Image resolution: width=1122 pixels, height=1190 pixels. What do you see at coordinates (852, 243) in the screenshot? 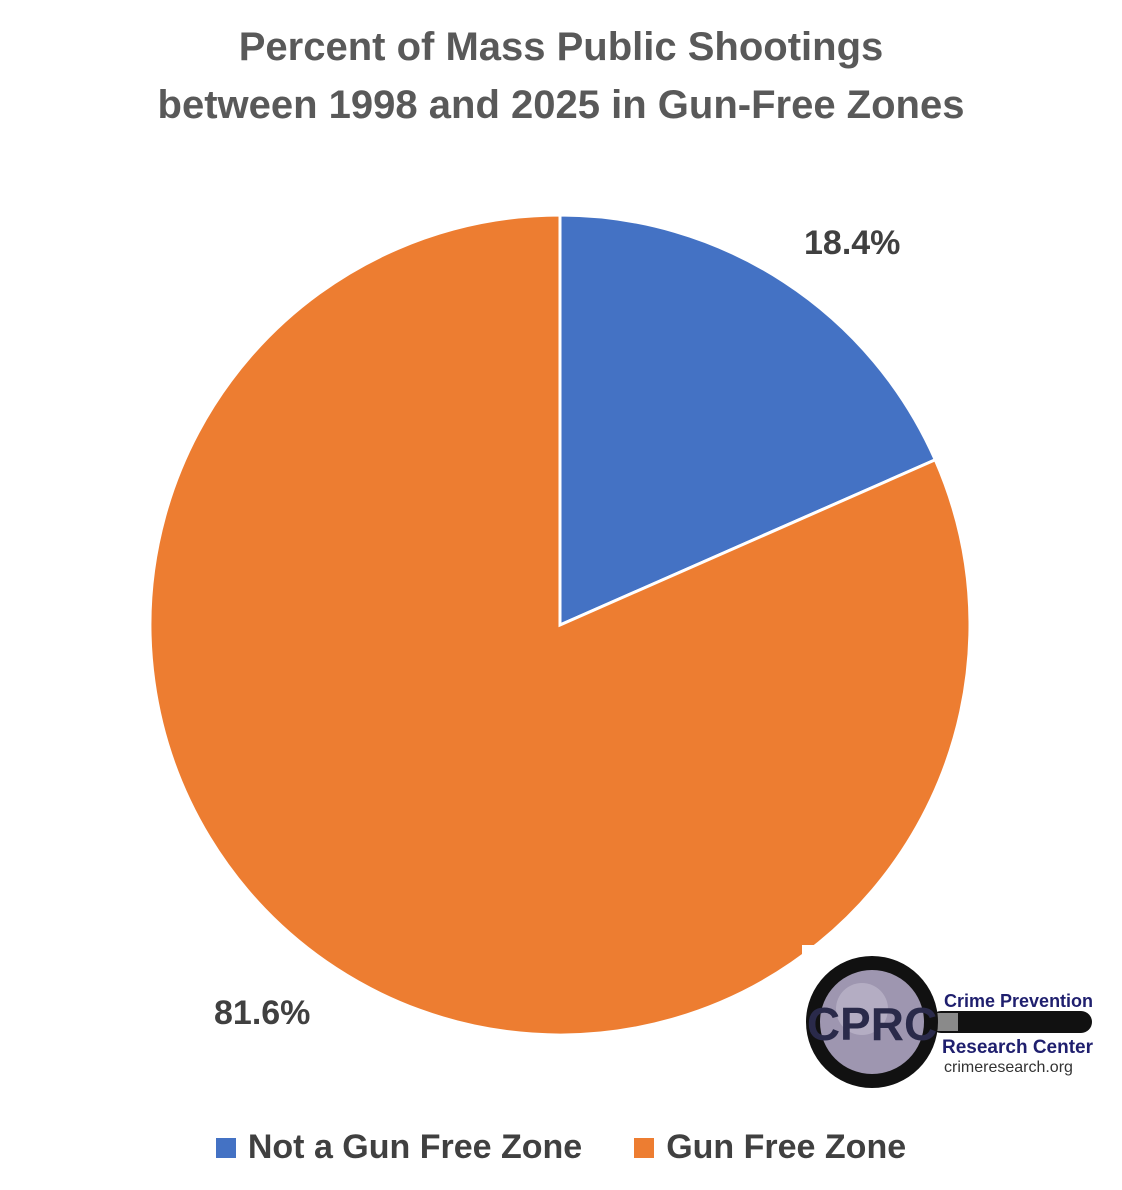
I see `data-label-not-gun-free: 18.4%` at bounding box center [852, 243].